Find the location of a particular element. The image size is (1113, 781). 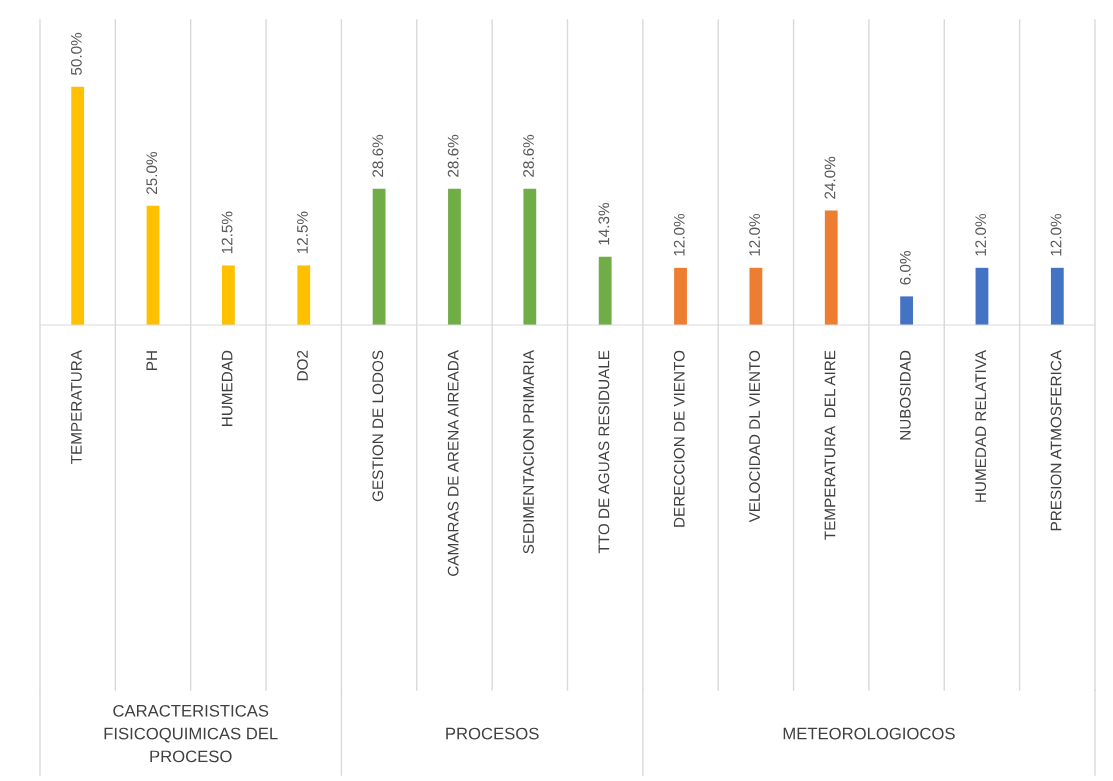

x-tick-label: TTO DE AGUAS RESIDUALE is located at coordinates (604, 452).